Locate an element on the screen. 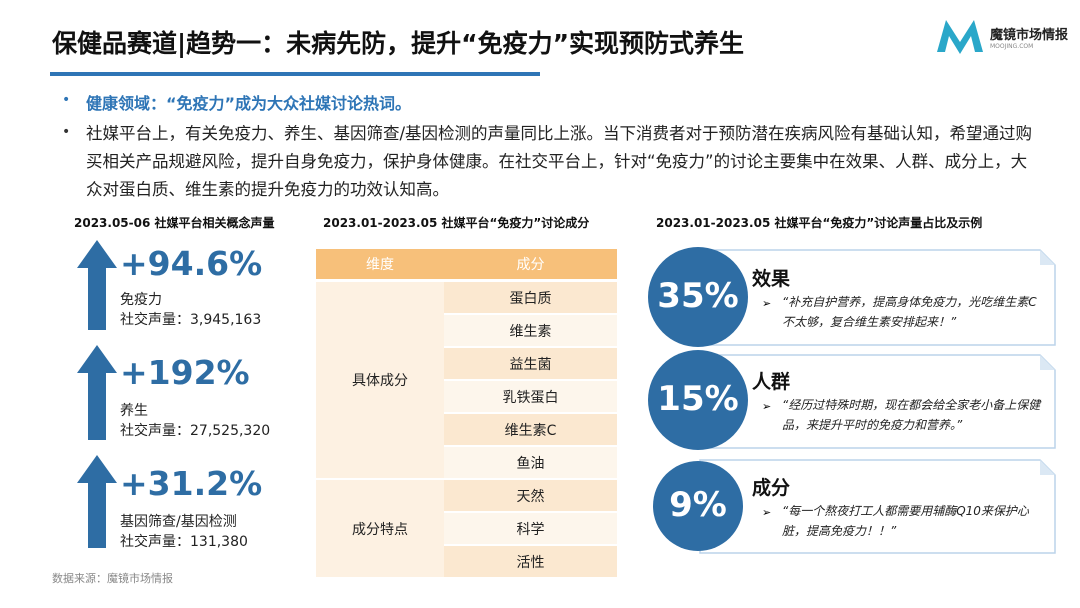  logo-name: 魔镜市场情报 is located at coordinates (1029, 35).